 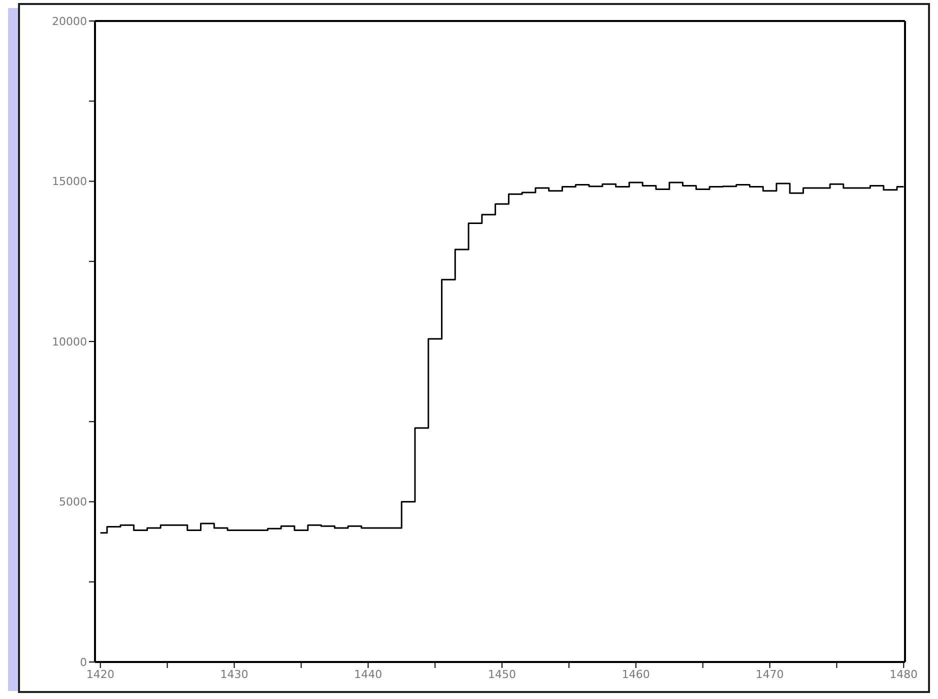 What do you see at coordinates (904, 674) in the screenshot?
I see `x-tick-label: 1480` at bounding box center [904, 674].